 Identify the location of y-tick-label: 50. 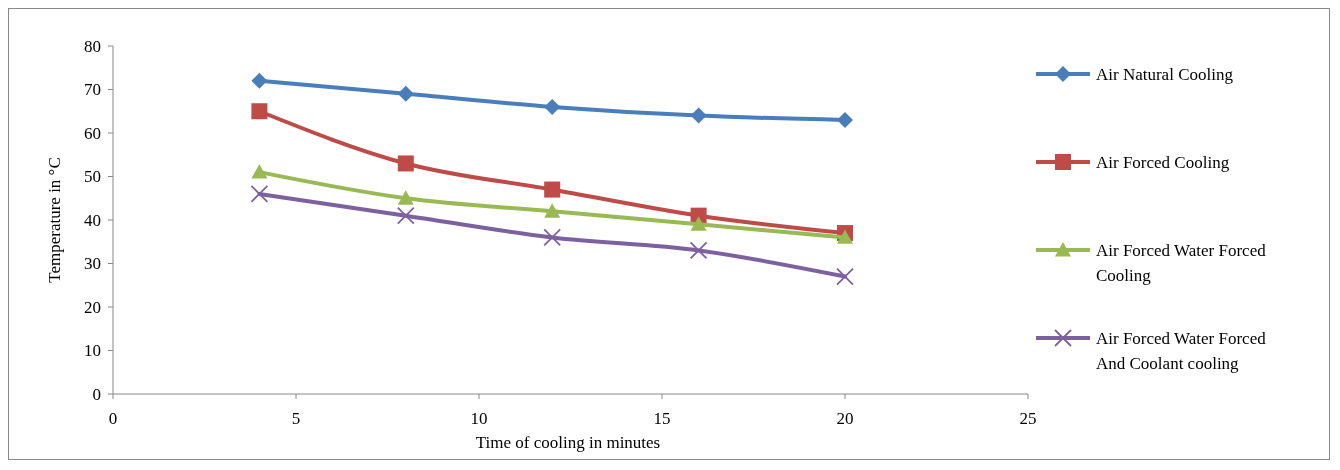
(92, 177).